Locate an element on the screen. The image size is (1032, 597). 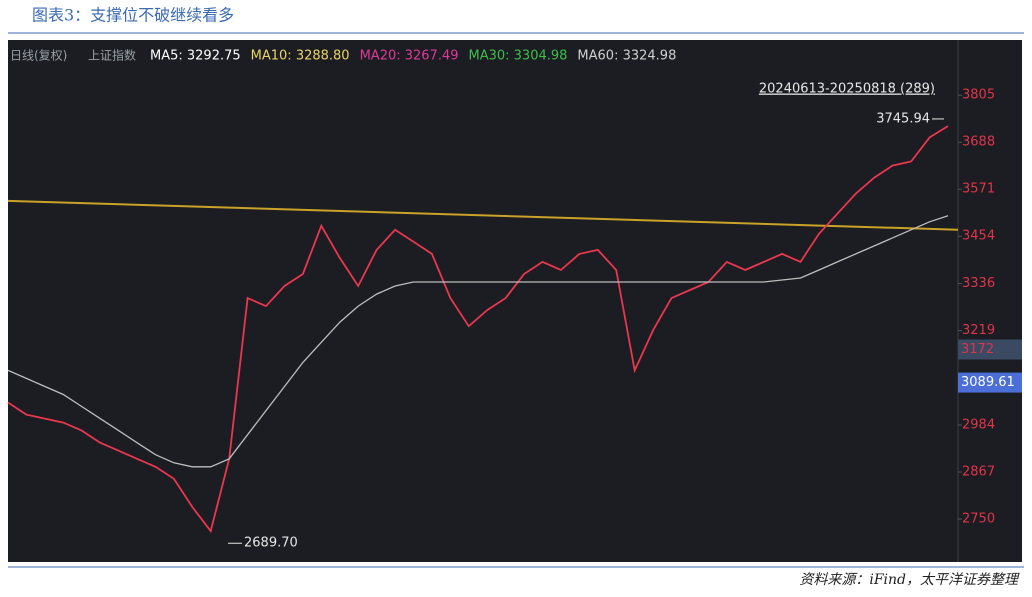
source: 资料来源：iFind，太平洋证券整理 is located at coordinates (909, 580).